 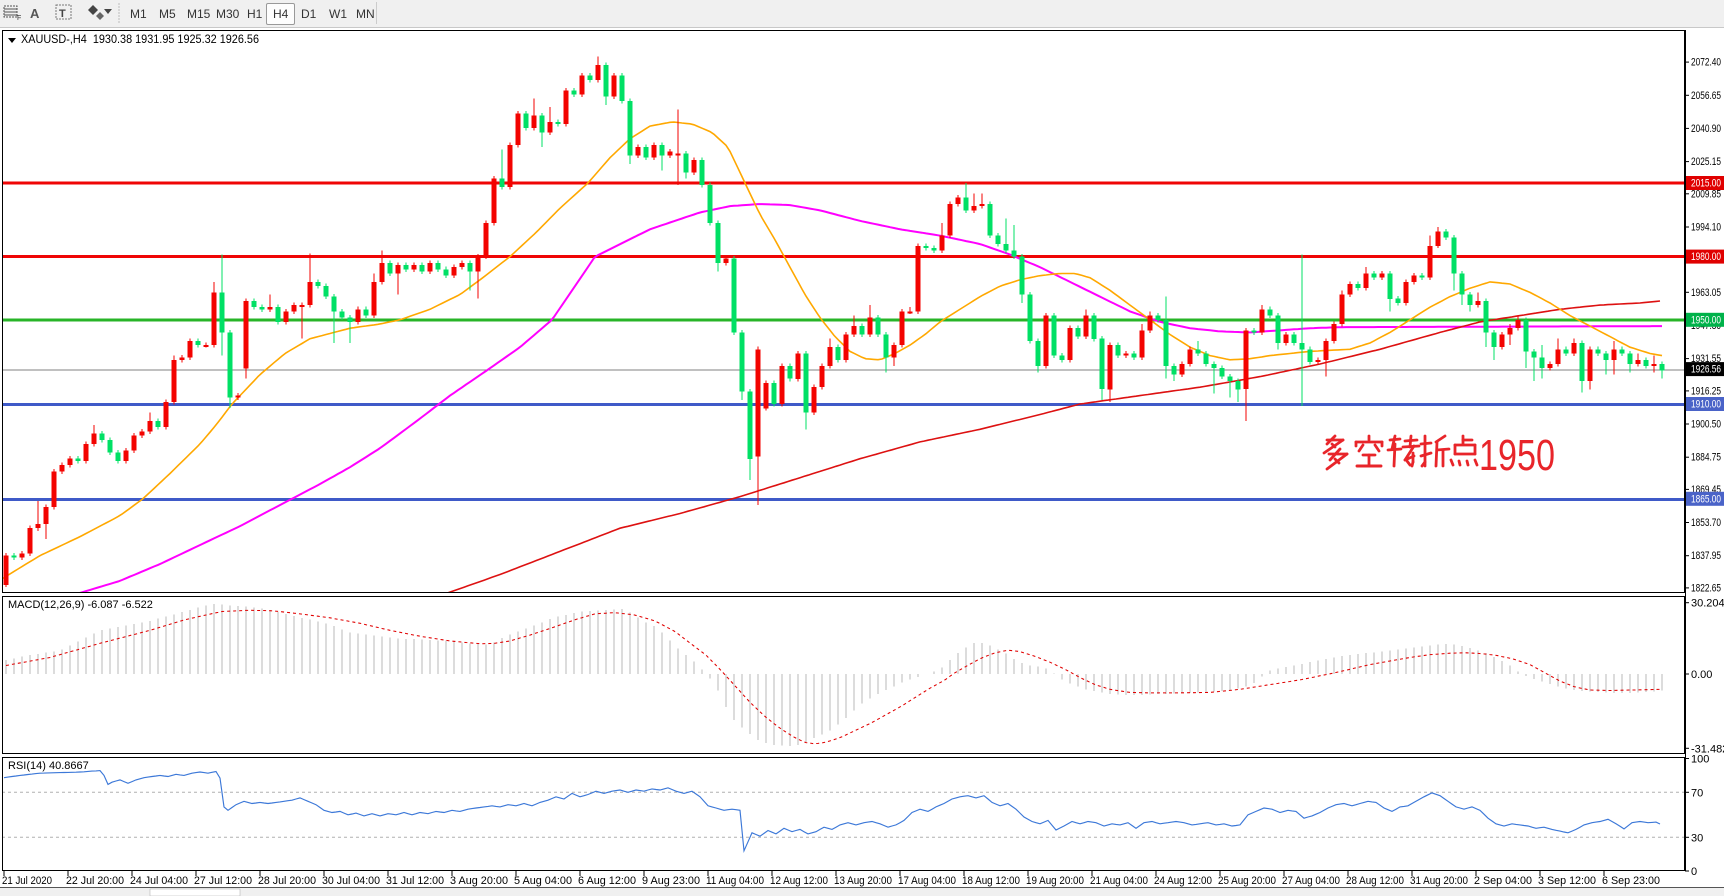 What do you see at coordinates (223, 881) in the screenshot?
I see `svg-text: 27 Jul 12:00` at bounding box center [223, 881].